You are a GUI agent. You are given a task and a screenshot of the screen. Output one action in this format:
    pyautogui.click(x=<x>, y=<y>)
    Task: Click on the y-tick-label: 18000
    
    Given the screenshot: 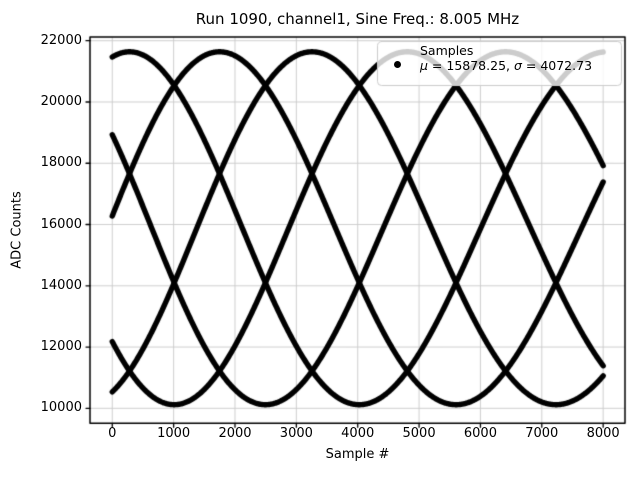 What is the action you would take?
    pyautogui.click(x=61, y=163)
    